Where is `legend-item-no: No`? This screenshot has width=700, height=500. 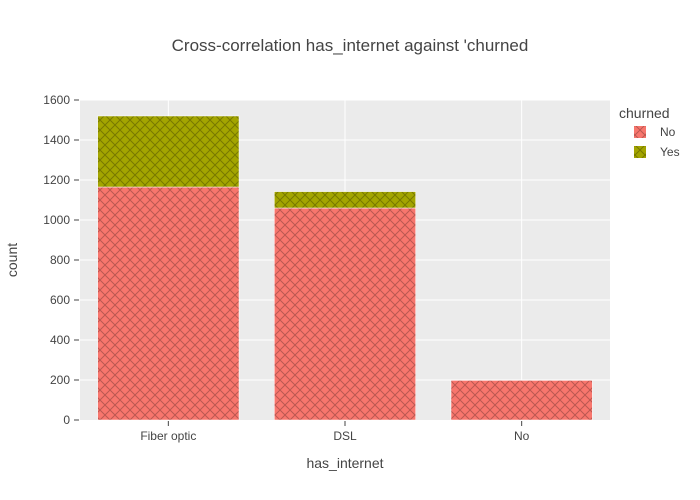
legend-item-no: No is located at coordinates (655, 132).